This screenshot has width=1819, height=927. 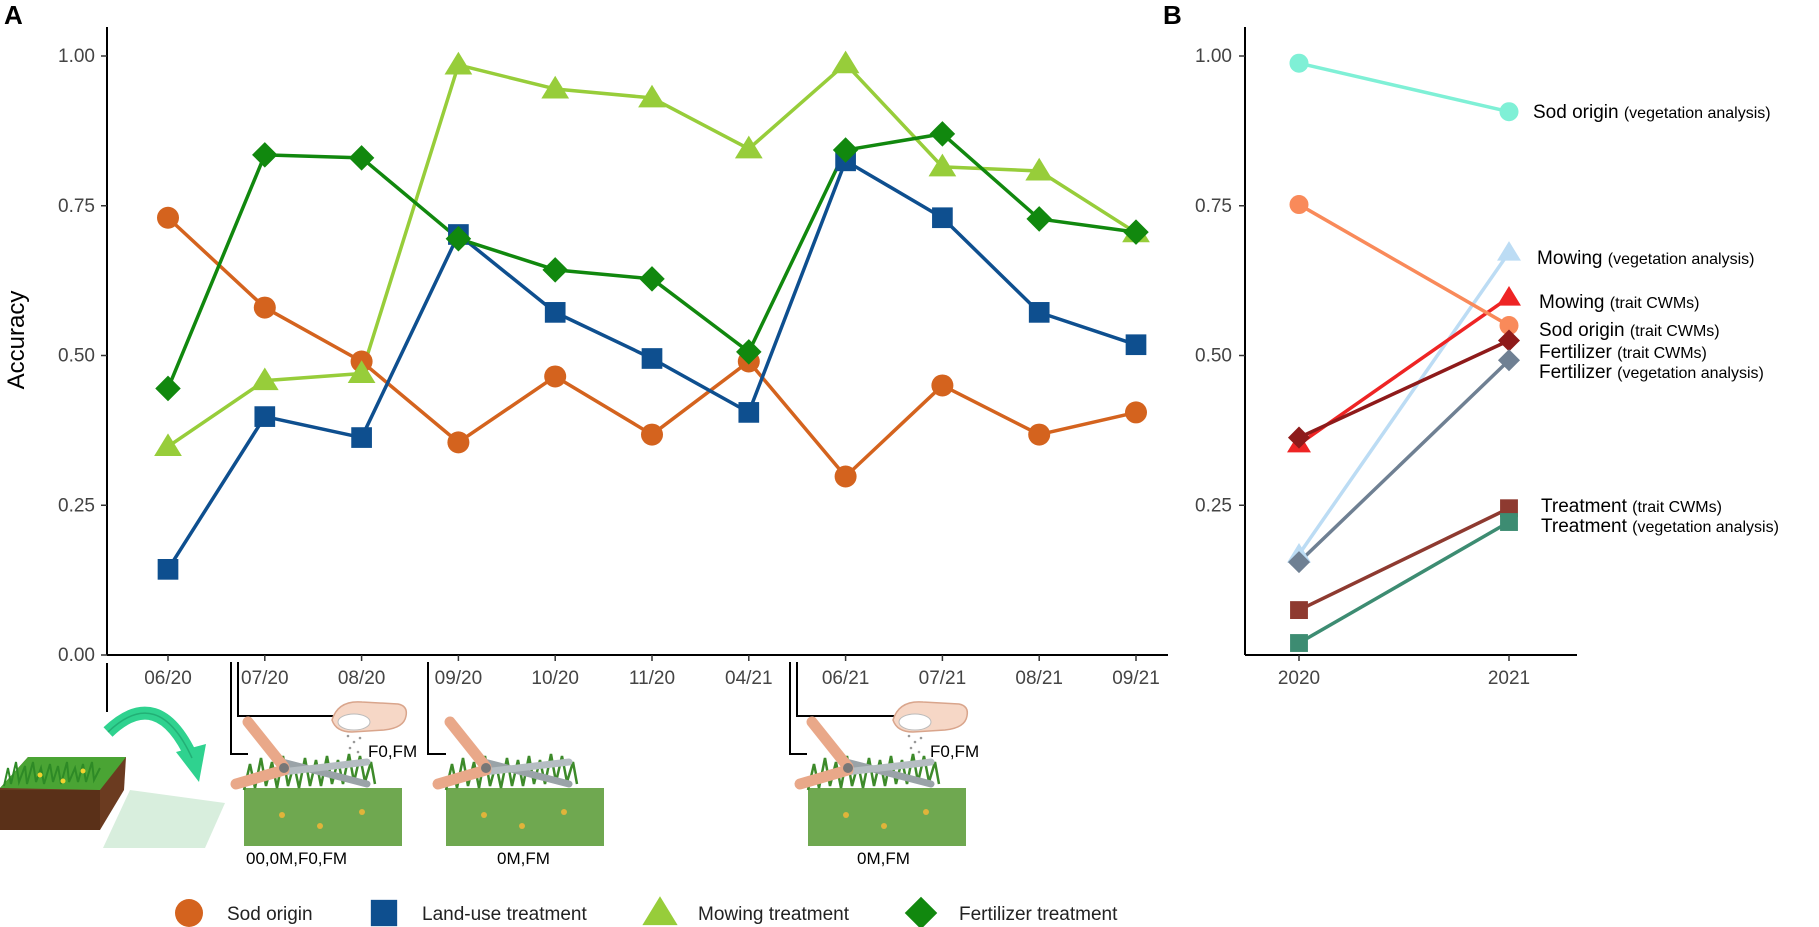 I want to click on grass-plot-illustration, so click(x=524, y=799).